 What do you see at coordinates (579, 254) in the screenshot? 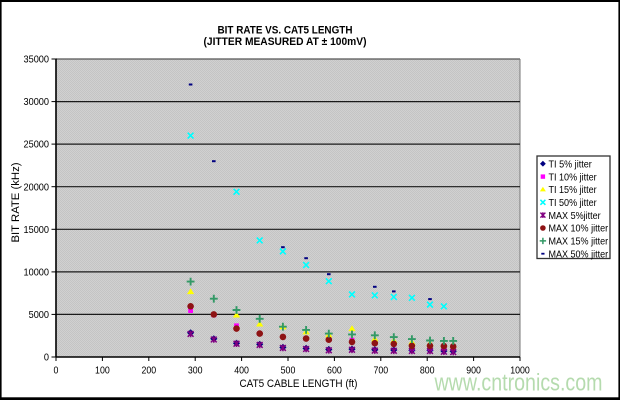
I see `svg-text: MAX 50% jitter` at bounding box center [579, 254].